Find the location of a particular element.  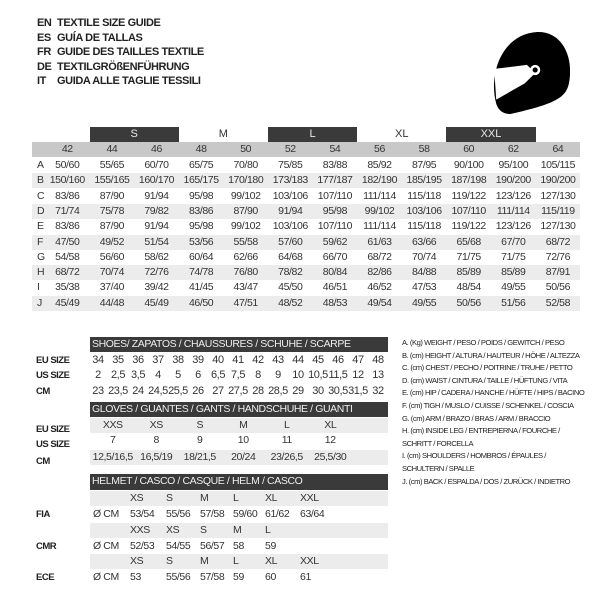

table-cell: 60/70 is located at coordinates (156, 165).